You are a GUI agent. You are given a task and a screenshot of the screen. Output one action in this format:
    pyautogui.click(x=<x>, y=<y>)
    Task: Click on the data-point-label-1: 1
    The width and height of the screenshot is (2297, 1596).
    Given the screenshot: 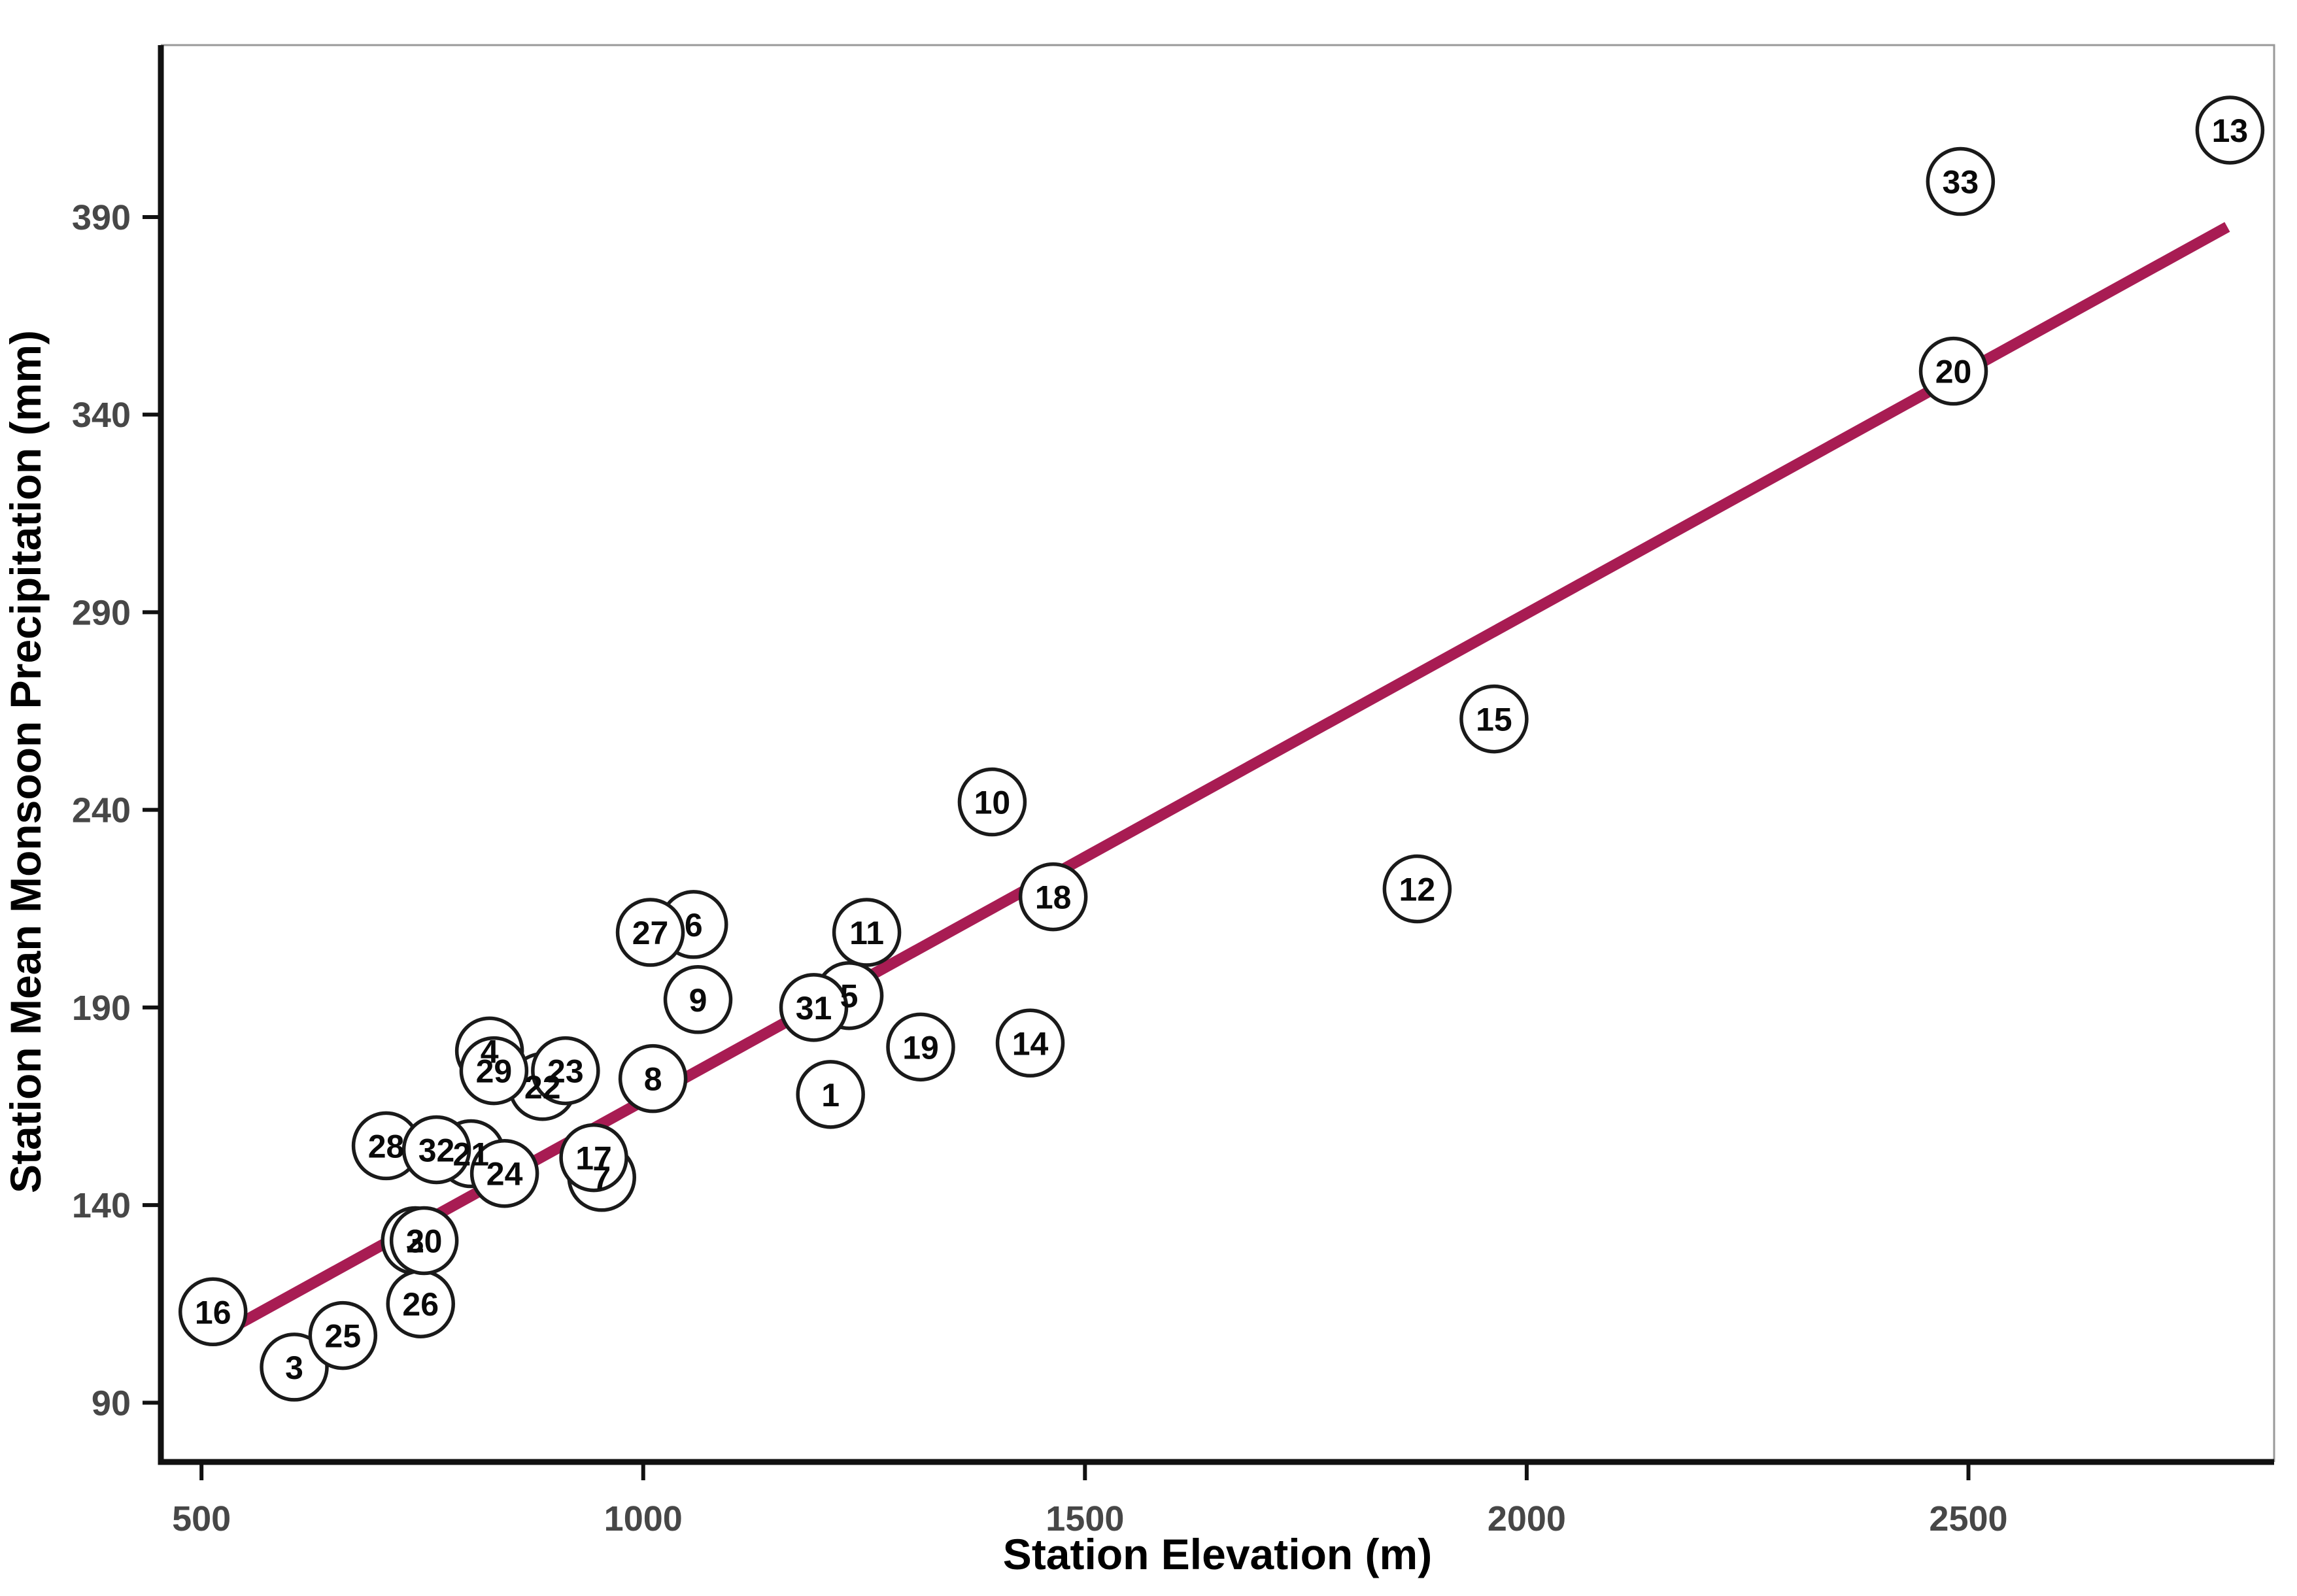 What is the action you would take?
    pyautogui.click(x=830, y=1095)
    